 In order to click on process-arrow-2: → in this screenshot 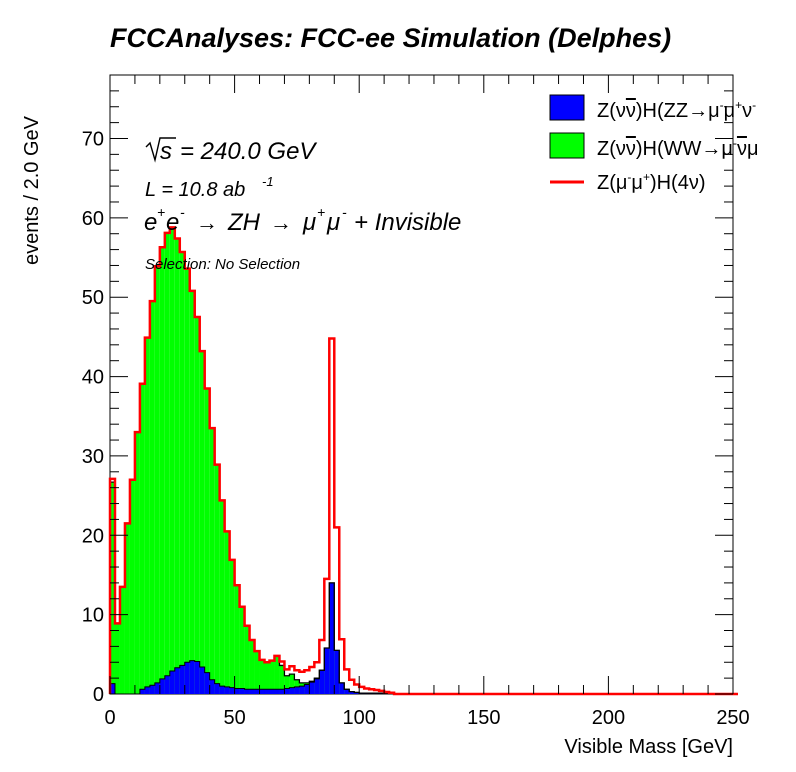, I will do `click(281, 222)`.